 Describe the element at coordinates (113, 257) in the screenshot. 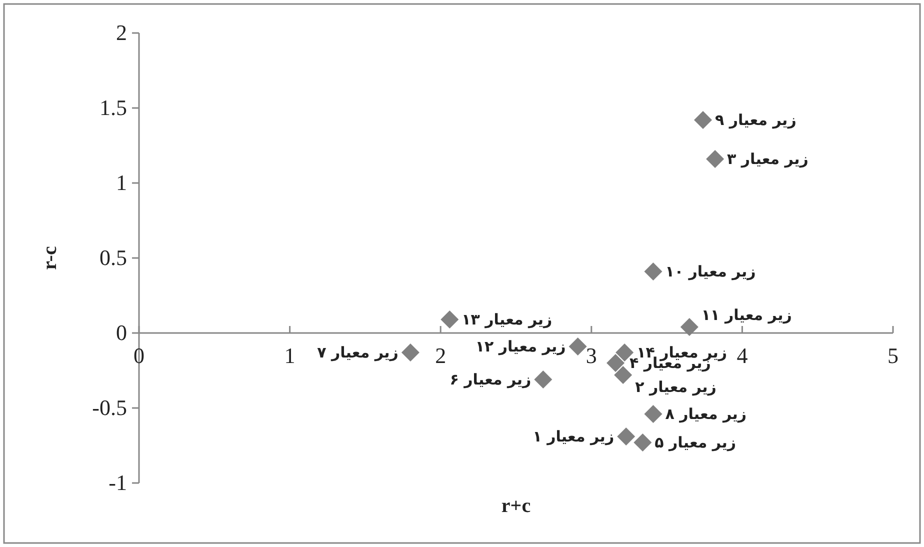

I see `y-tick-label: 0.5` at that location.